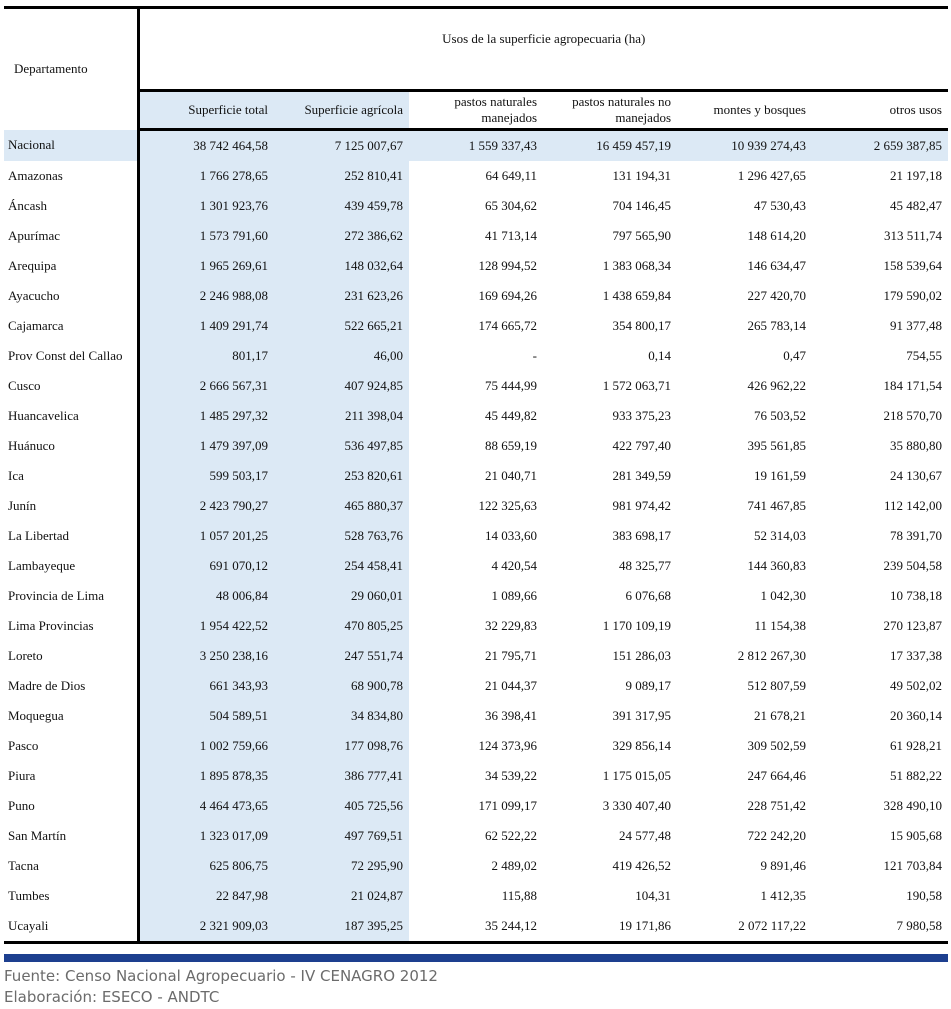  Describe the element at coordinates (341, 806) in the screenshot. I see `cell-value: 405 725,56` at that location.